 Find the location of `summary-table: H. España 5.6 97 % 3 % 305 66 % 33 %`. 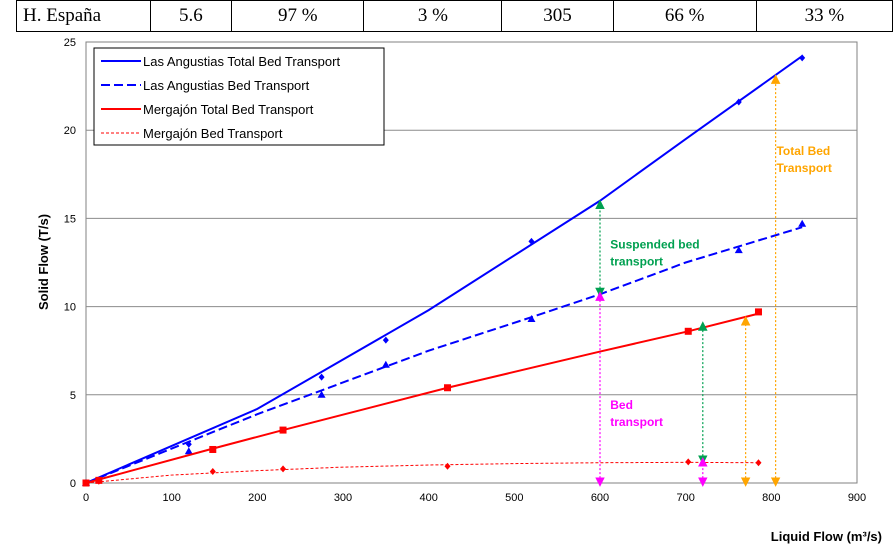

summary-table: H. España 5.6 97 % 3 % 305 66 % 33 % is located at coordinates (454, 16).